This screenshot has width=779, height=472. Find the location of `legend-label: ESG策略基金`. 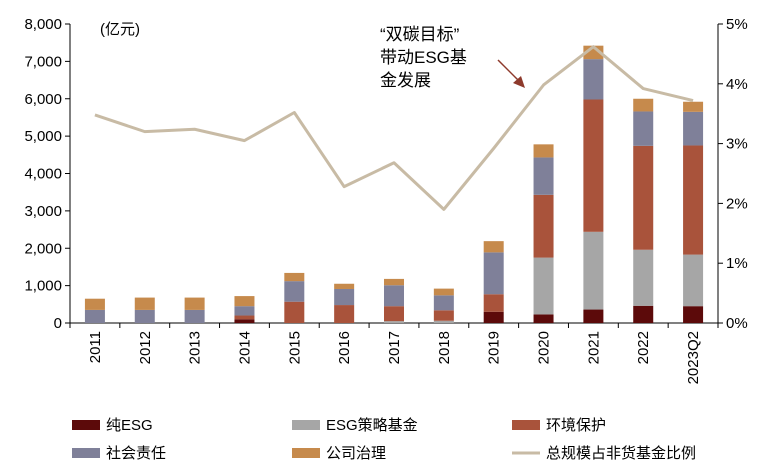

legend-label: ESG策略基金 is located at coordinates (372, 425).